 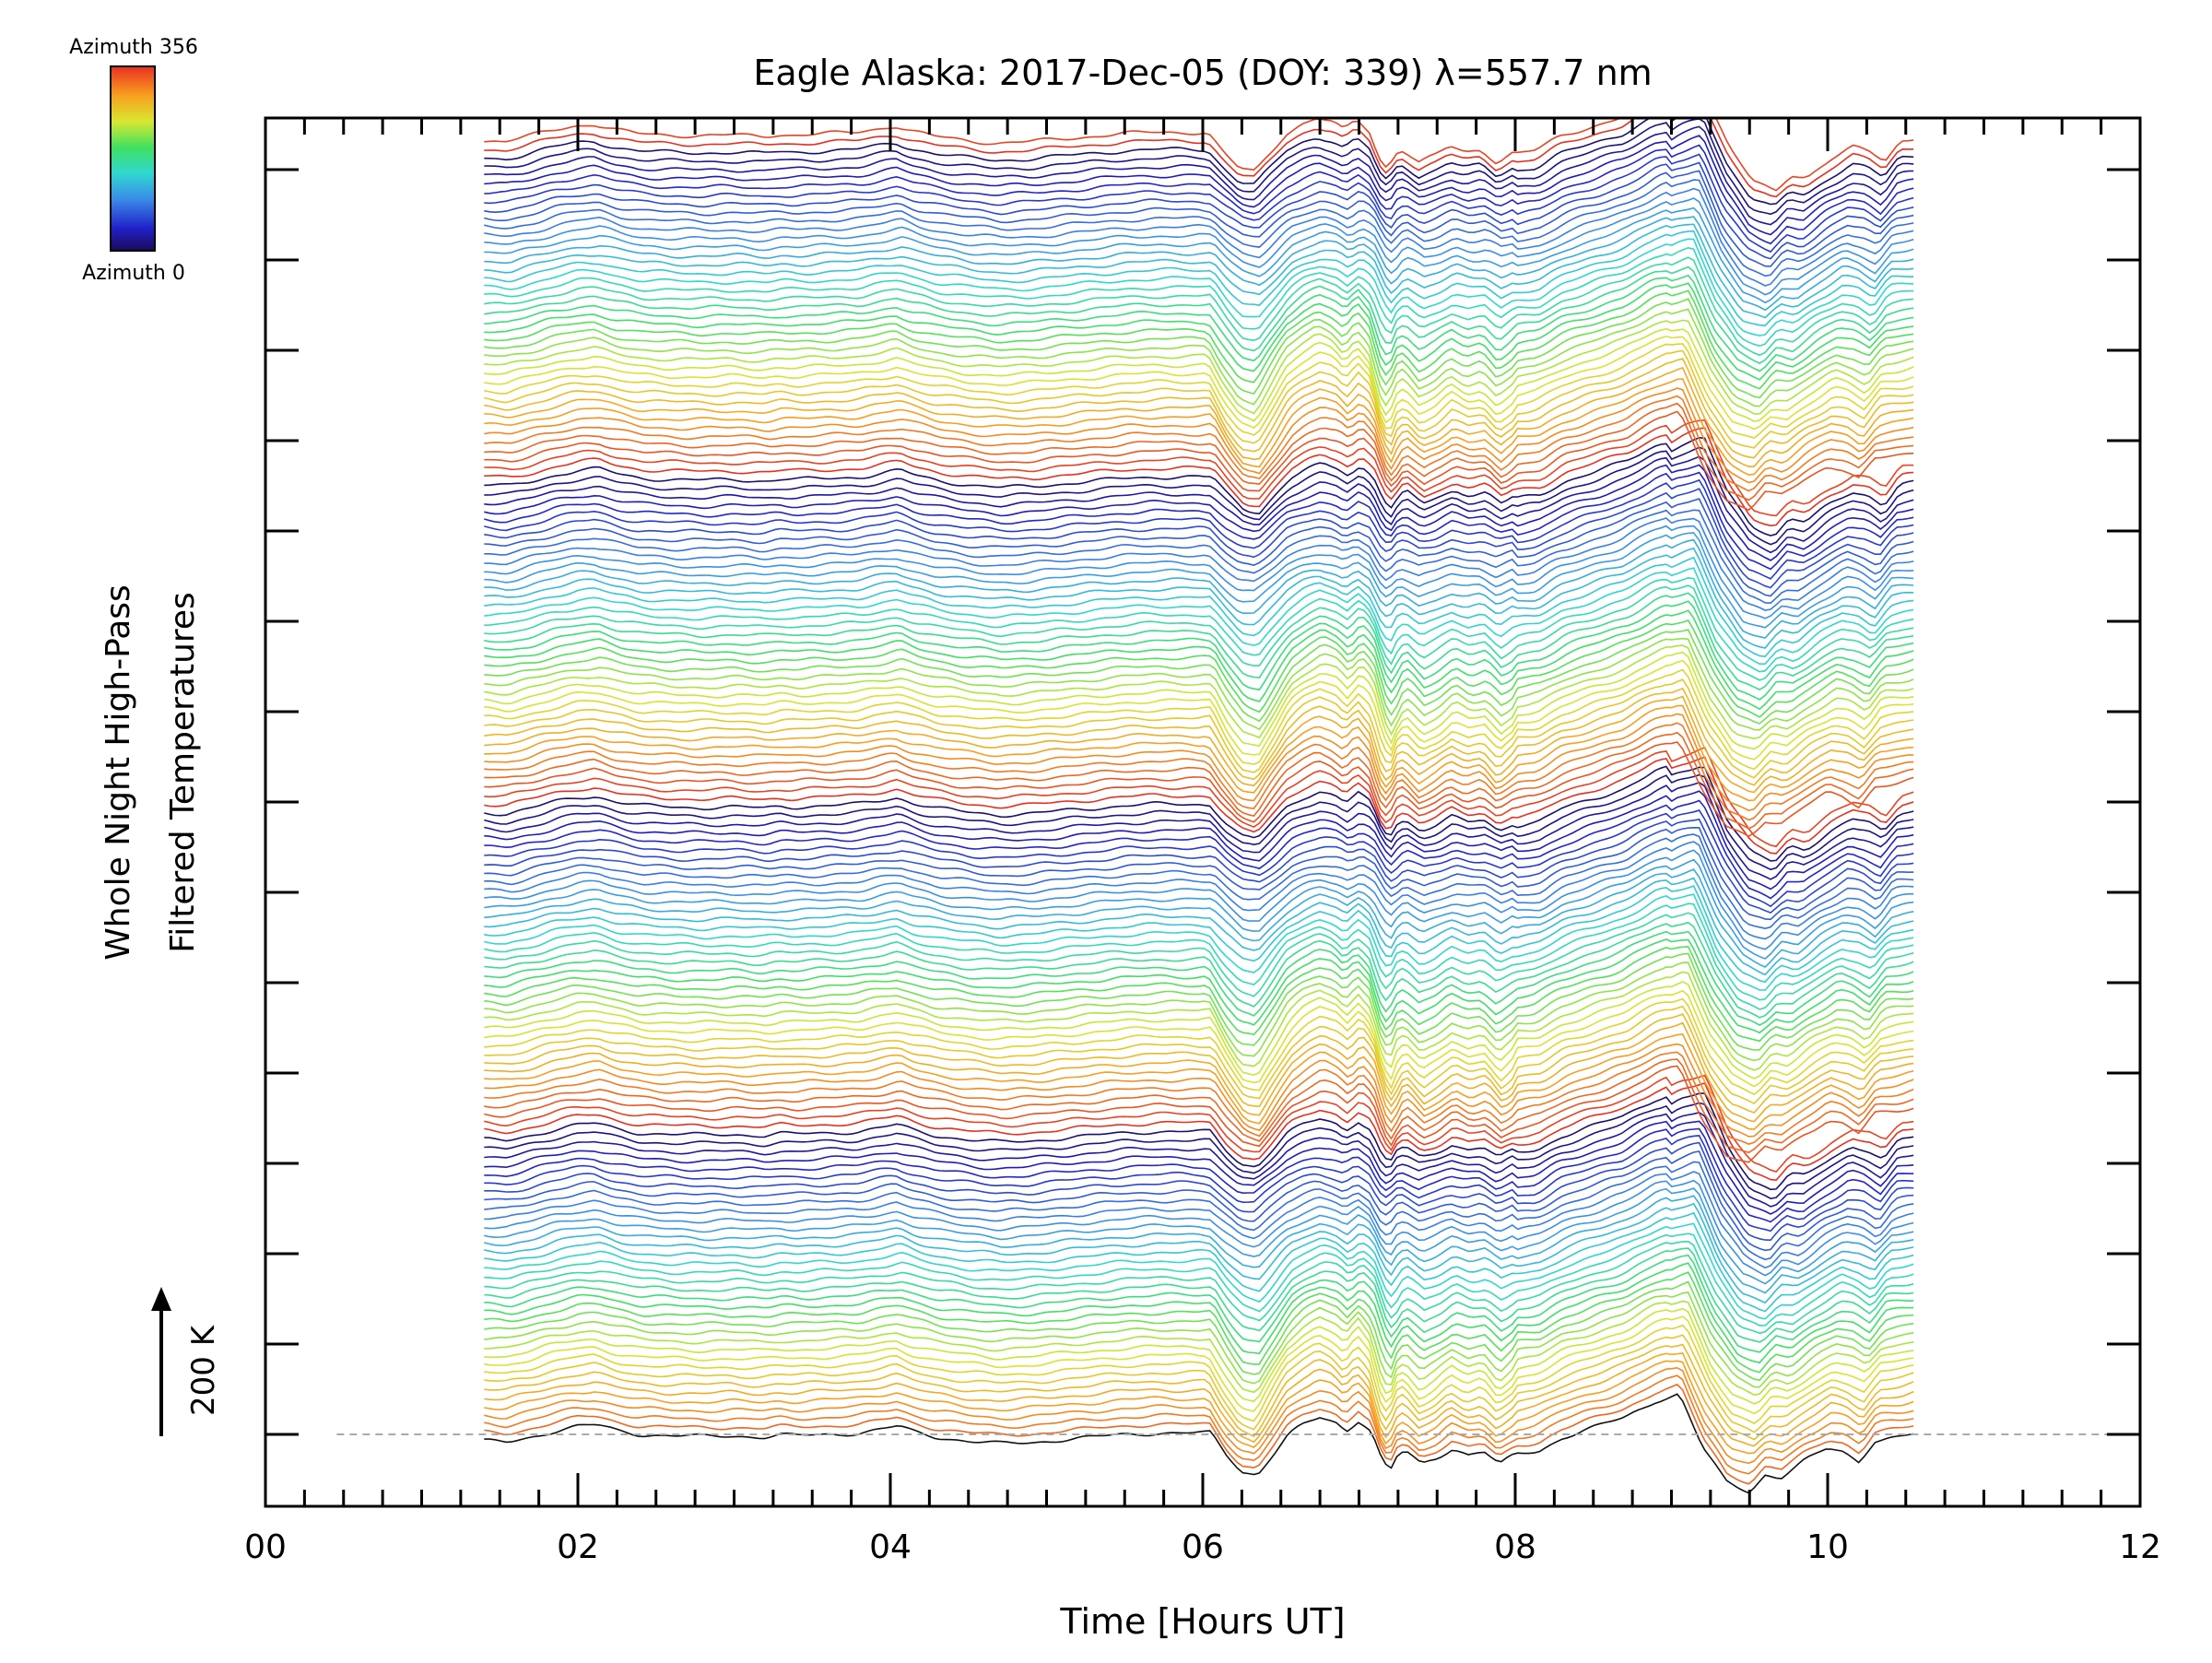 I want to click on x-tick-label: 02, so click(x=578, y=1547).